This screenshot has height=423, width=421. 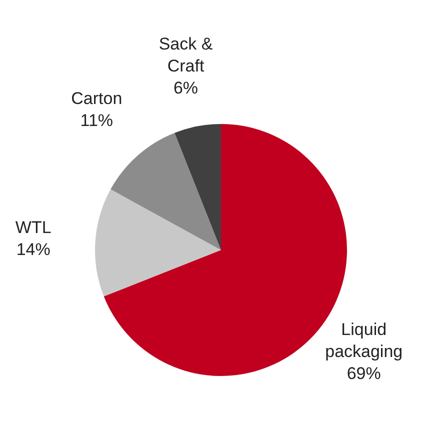 What do you see at coordinates (185, 87) in the screenshot?
I see `data-label: 6%` at bounding box center [185, 87].